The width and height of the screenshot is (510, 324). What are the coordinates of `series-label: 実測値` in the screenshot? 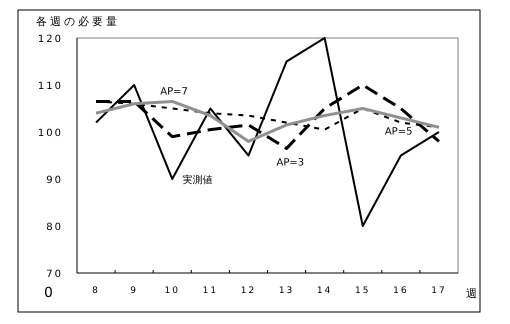 It's located at (197, 180).